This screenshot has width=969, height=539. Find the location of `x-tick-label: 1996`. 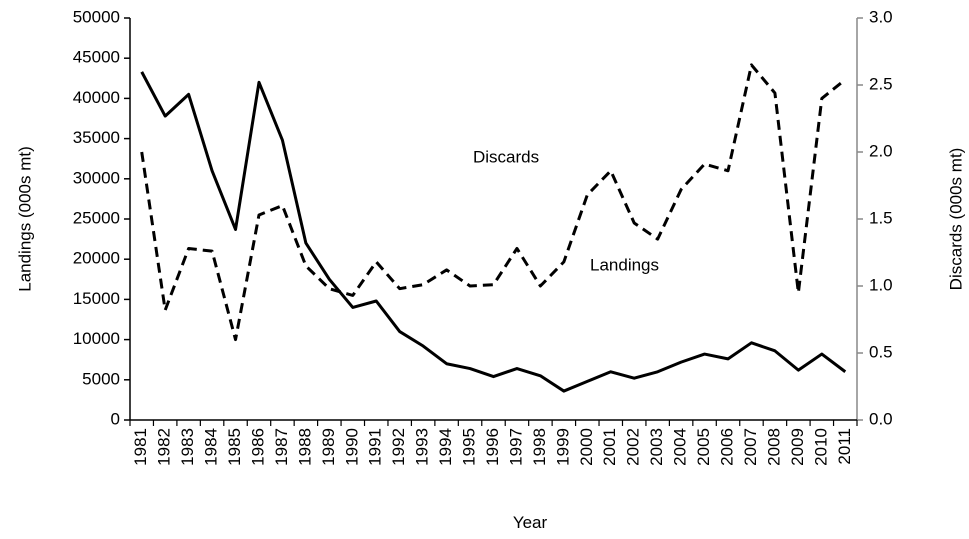

x-tick-label: 1996 is located at coordinates (492, 447).